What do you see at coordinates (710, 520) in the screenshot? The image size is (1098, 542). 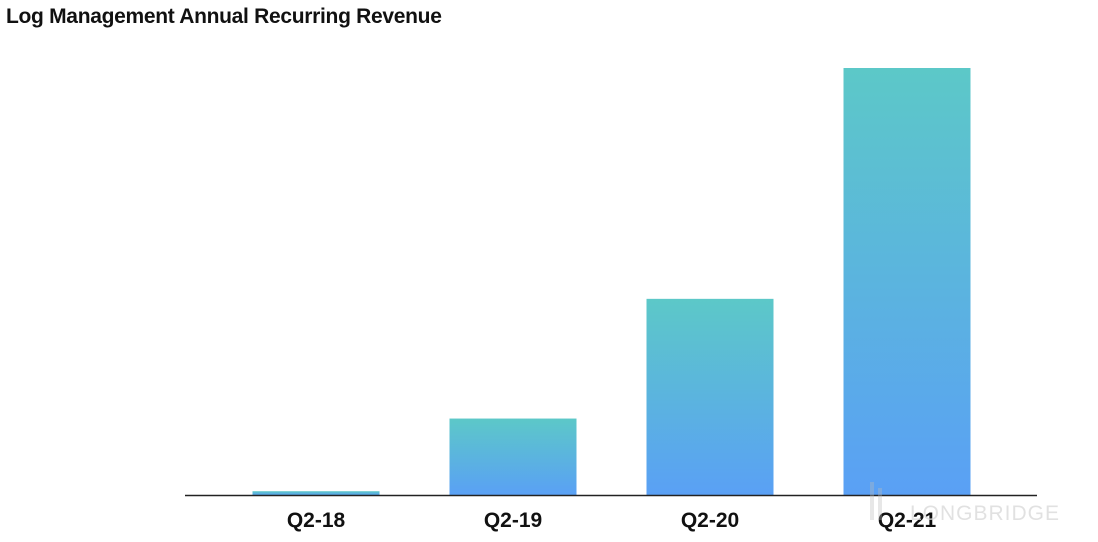 I see `x-tick-label-q2-20: Q2-20` at bounding box center [710, 520].